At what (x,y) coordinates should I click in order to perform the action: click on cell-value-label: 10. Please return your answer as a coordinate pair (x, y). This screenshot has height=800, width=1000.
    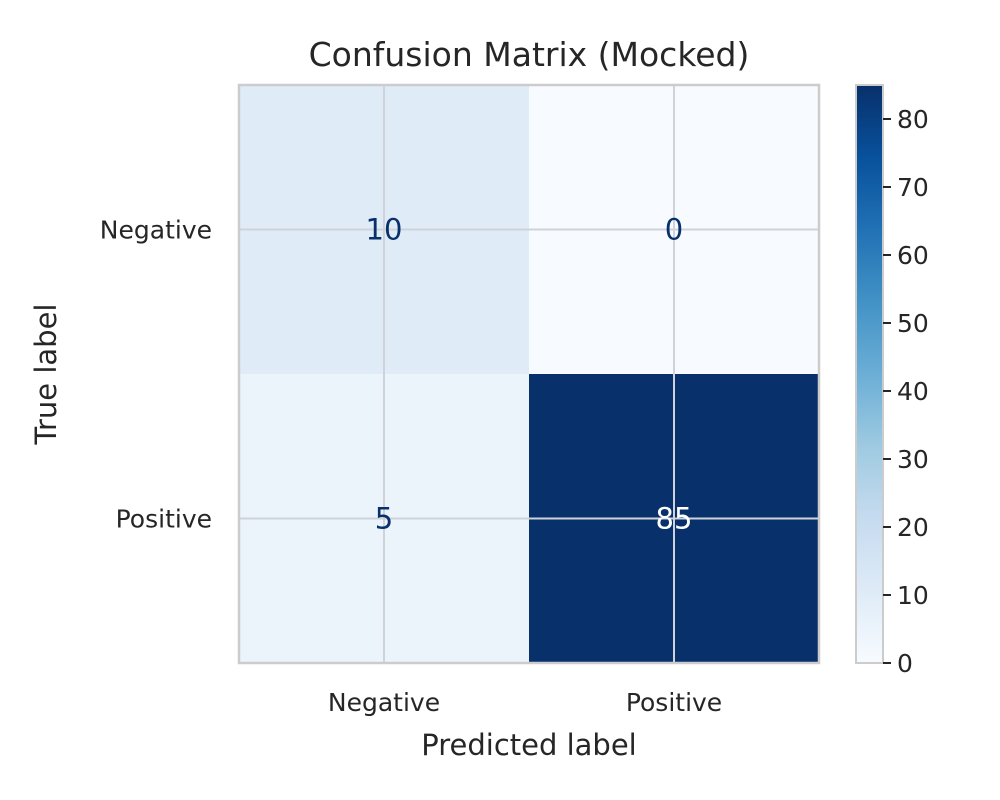
    Looking at the image, I should click on (384, 230).